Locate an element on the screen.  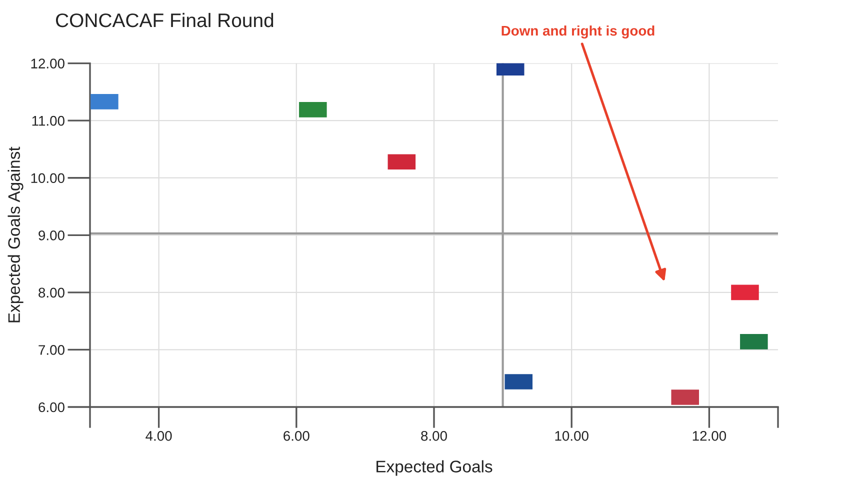
y-tick-label: 7.00 is located at coordinates (51, 350).